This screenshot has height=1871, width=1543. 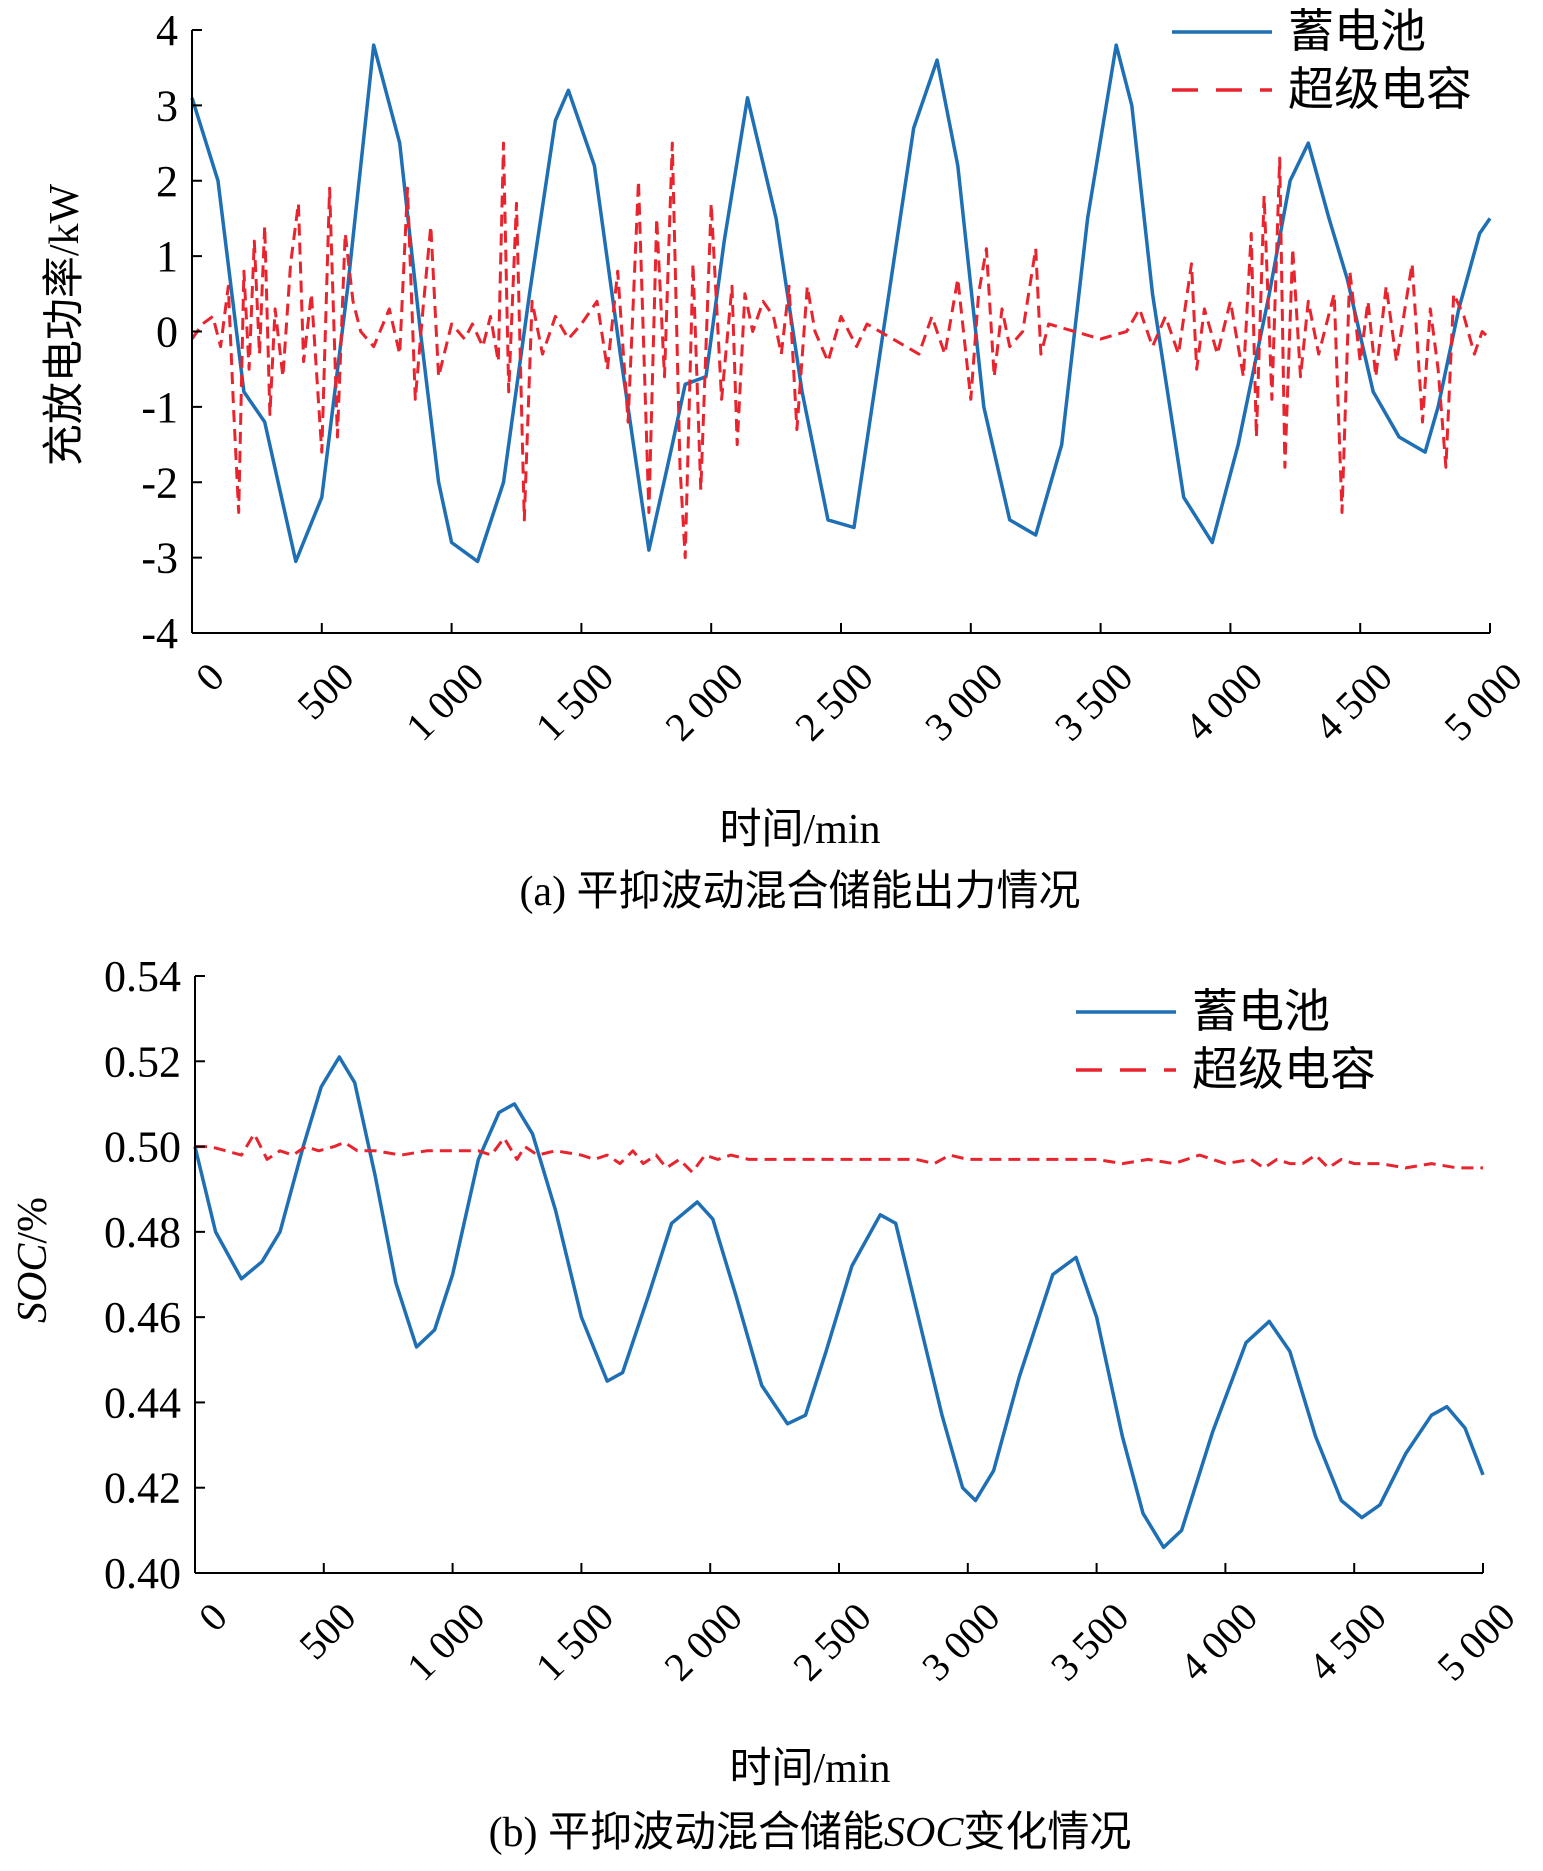 What do you see at coordinates (33, 1220) in the screenshot?
I see `soc-ylabel-unit: /%` at bounding box center [33, 1220].